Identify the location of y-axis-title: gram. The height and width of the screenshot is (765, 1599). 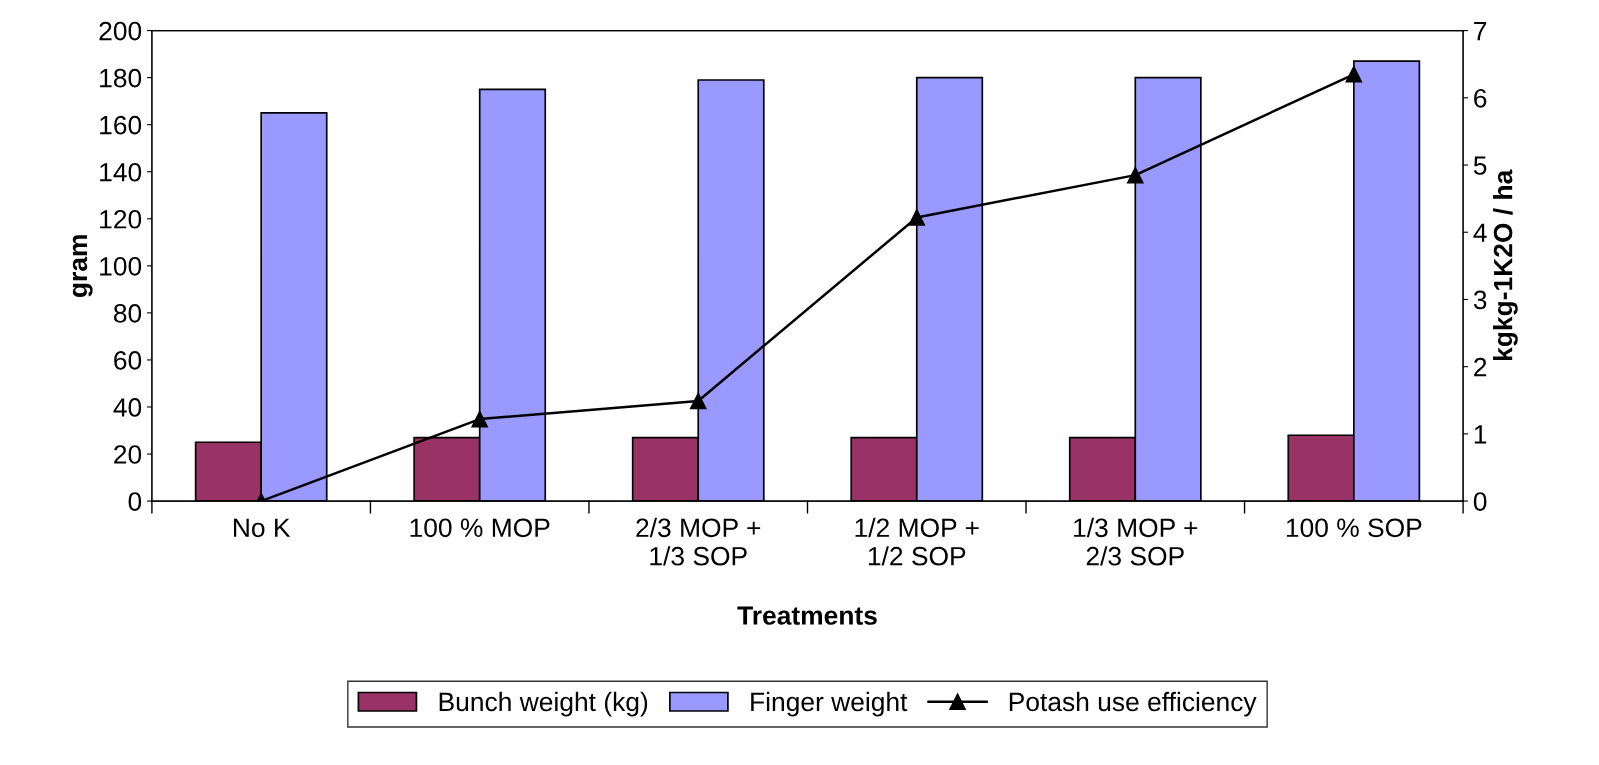
(82, 266).